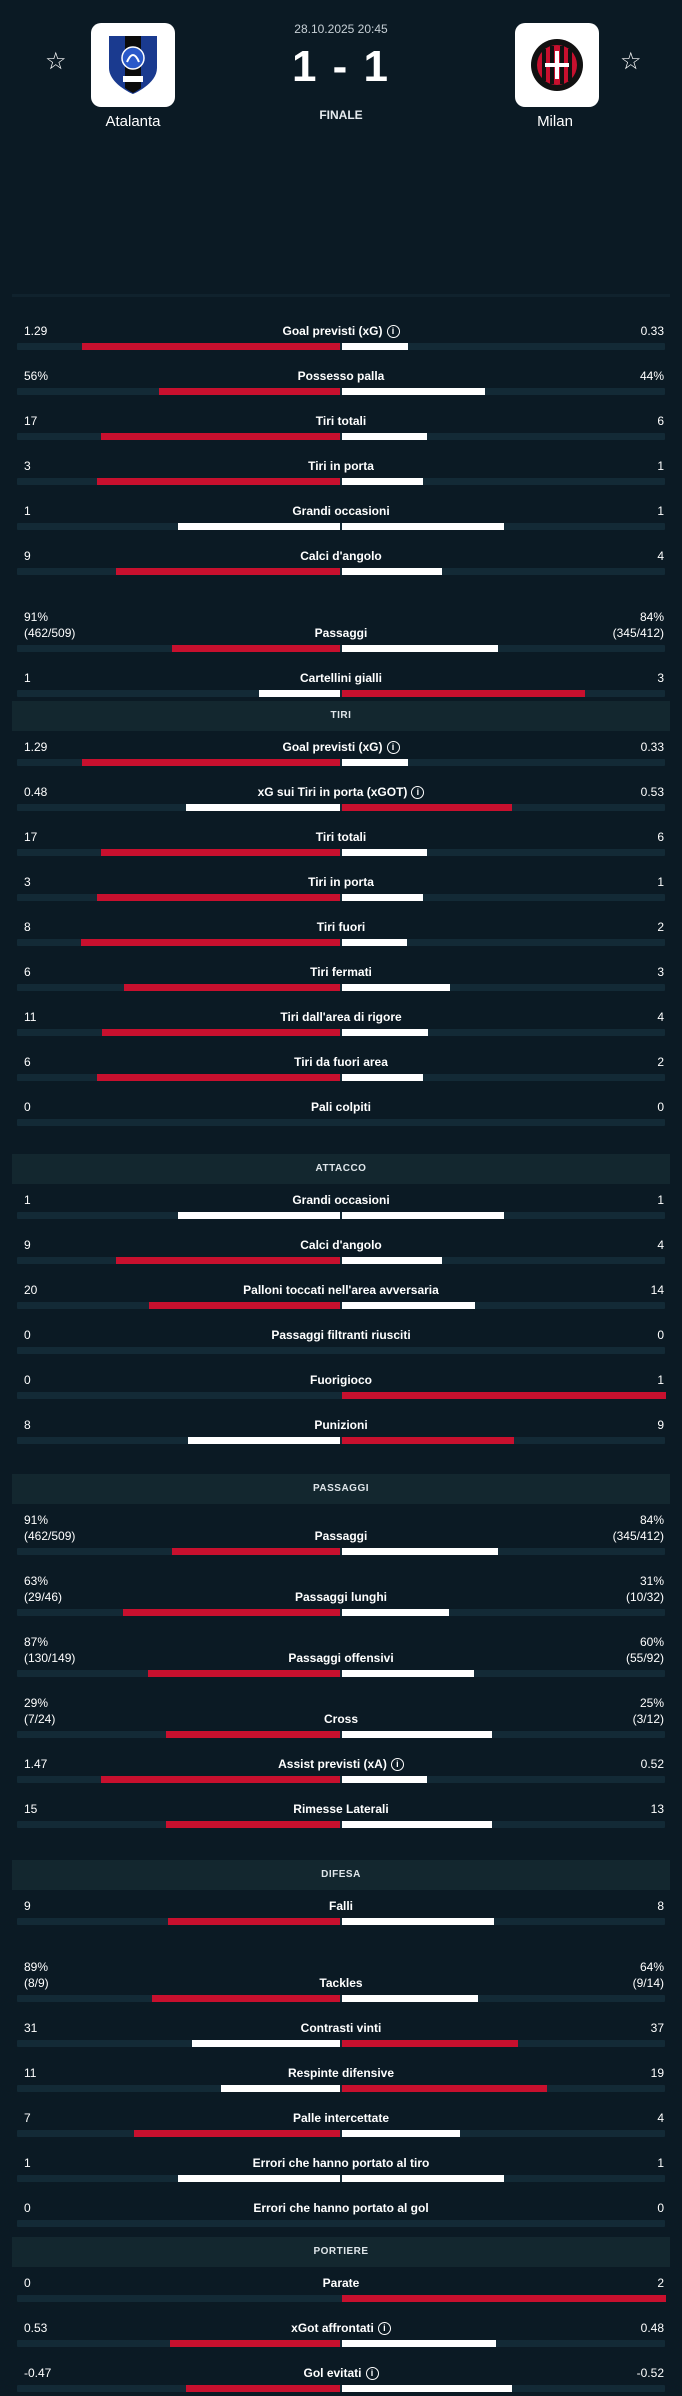 This screenshot has width=682, height=2396. I want to click on stat-label: Goal previsti (xG) i, so click(341, 747).